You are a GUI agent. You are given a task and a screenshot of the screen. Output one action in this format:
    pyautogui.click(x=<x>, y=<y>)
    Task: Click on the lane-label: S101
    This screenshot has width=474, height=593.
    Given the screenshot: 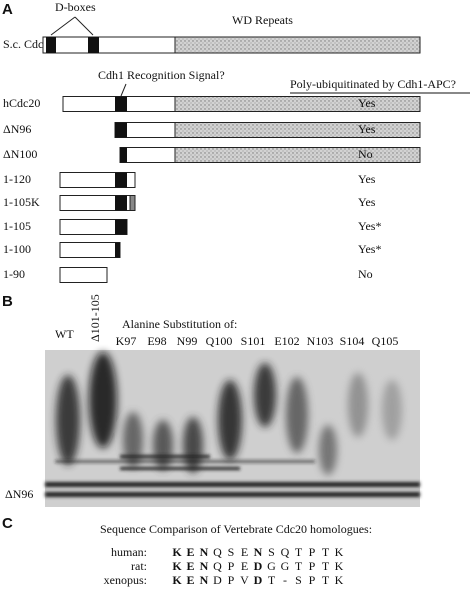 What is the action you would take?
    pyautogui.click(x=253, y=341)
    